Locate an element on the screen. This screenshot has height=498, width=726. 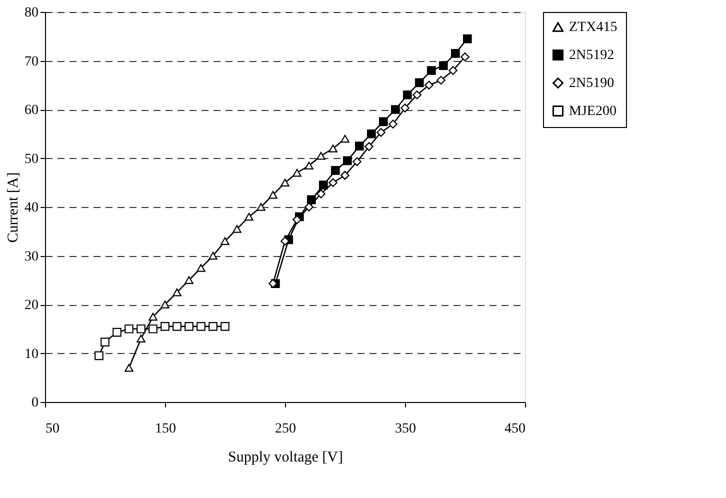
x-tick-label: 450 is located at coordinates (515, 429).